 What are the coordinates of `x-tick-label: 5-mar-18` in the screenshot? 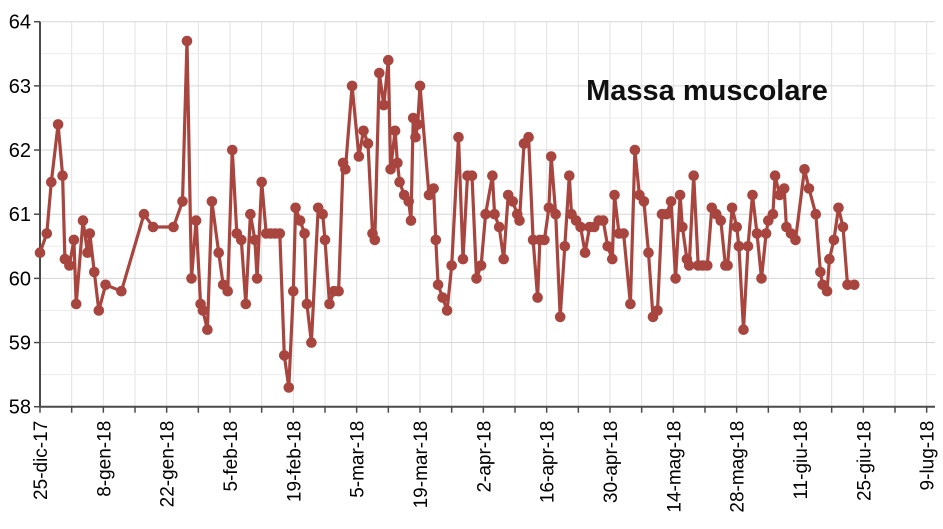 It's located at (358, 459).